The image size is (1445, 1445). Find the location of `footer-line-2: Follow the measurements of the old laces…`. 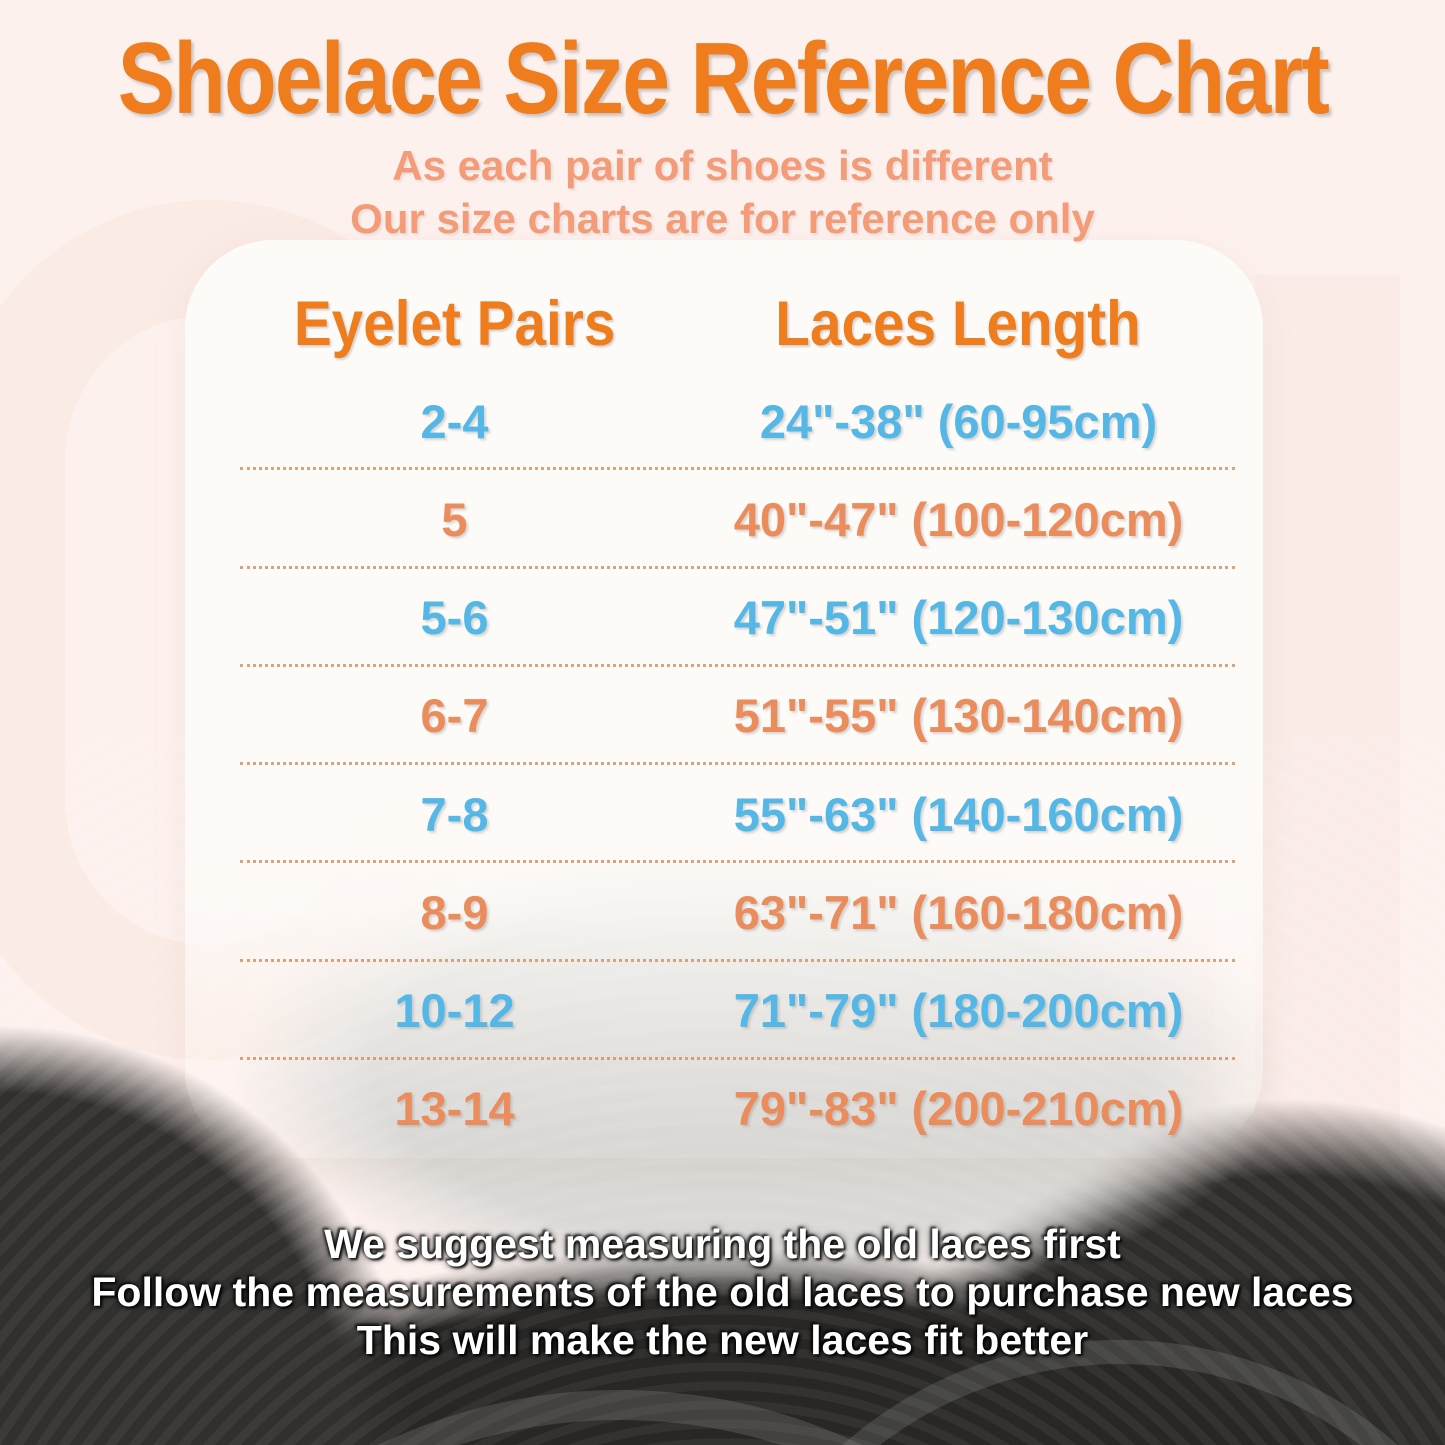

footer-line-2: Follow the measurements of the old laces… is located at coordinates (722, 1292).